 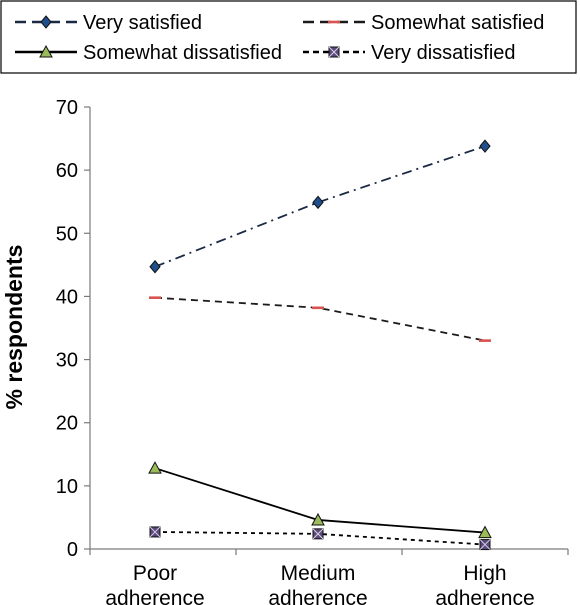 What do you see at coordinates (67, 234) in the screenshot?
I see `y-tick-label: 50` at bounding box center [67, 234].